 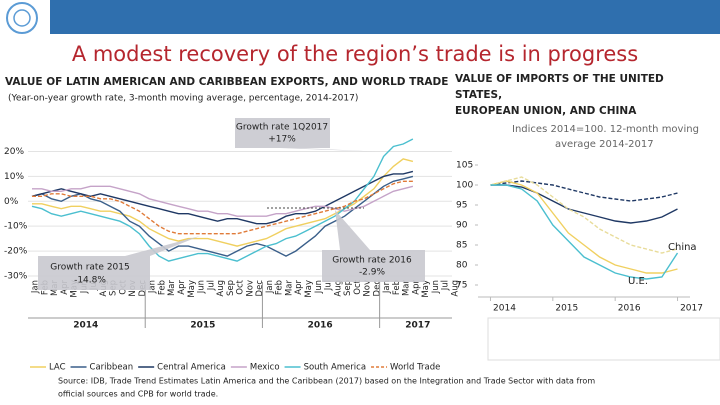 I want to click on legend-label: World Trade, so click(x=415, y=368).